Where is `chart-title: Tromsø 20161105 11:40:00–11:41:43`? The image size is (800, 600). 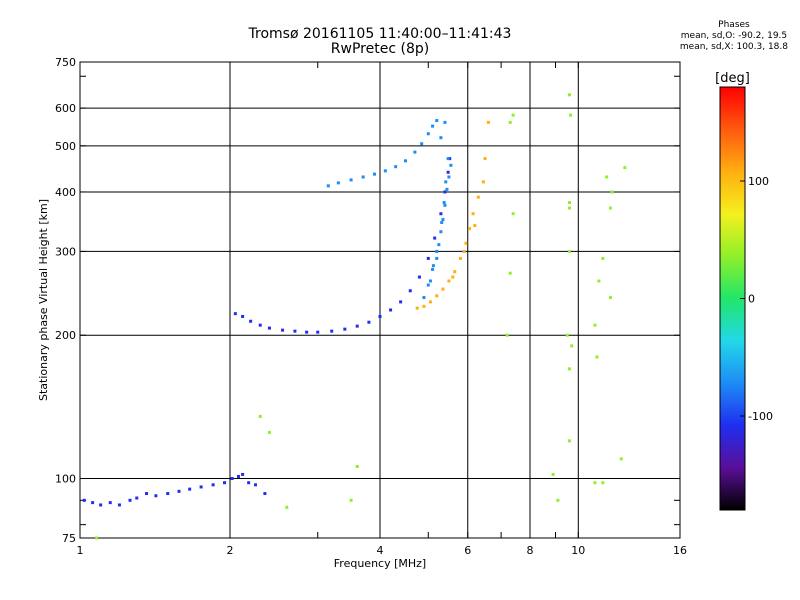 chart-title: Tromsø 20161105 11:40:00–11:41:43 is located at coordinates (380, 34).